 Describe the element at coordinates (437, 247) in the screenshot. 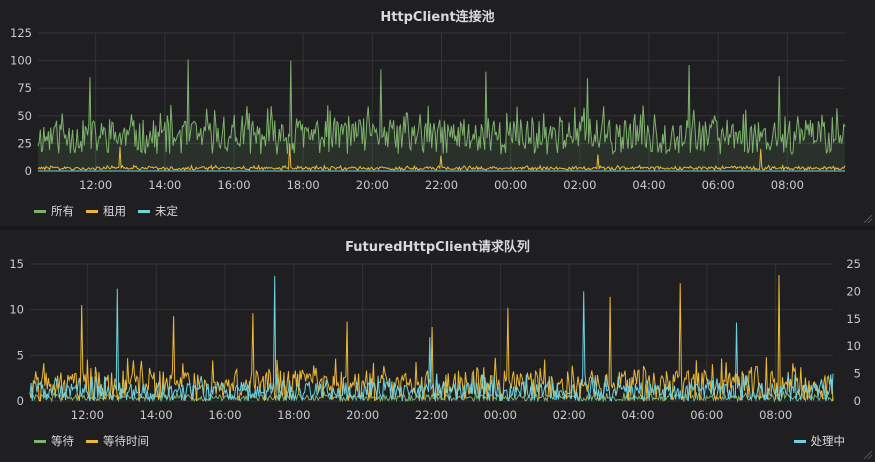

I see `panel-title: FuturedHttpClient请求队列` at that location.